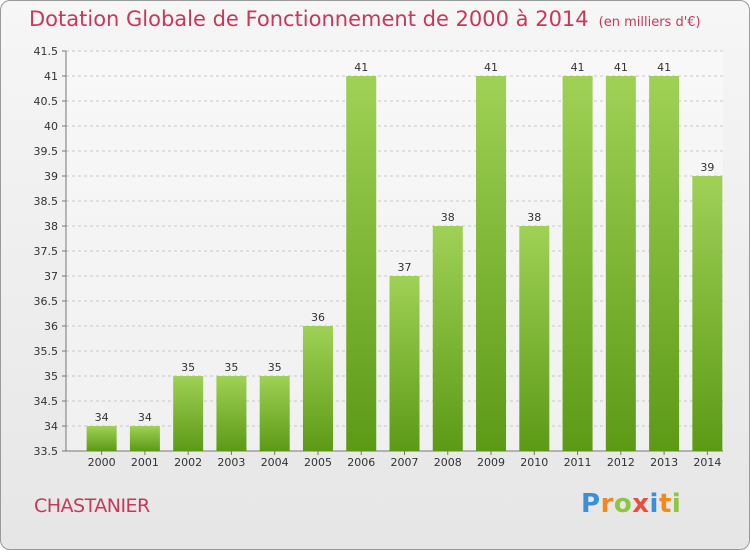  I want to click on y-tick-label: 33.5, so click(46, 451).